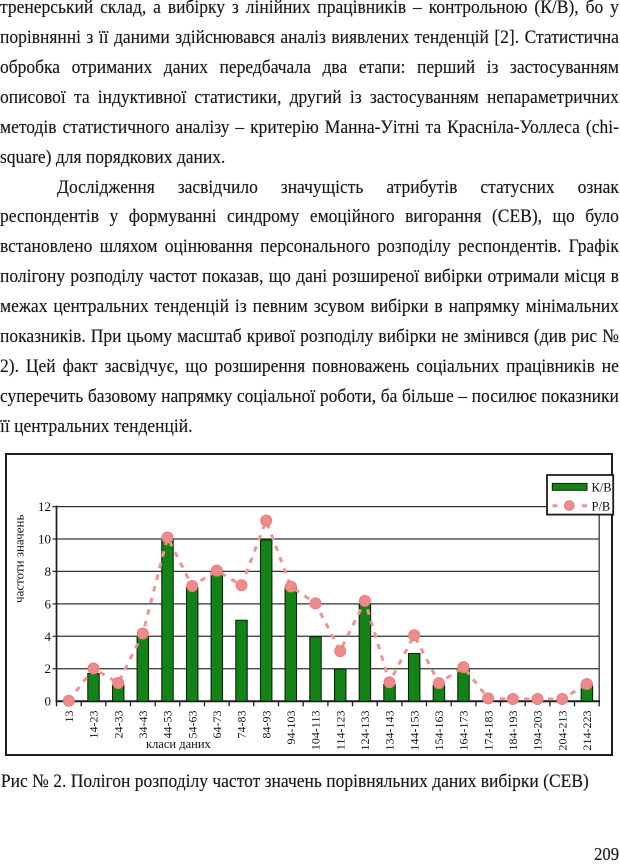  Describe the element at coordinates (48, 701) in the screenshot. I see `svg-text: 0` at that location.